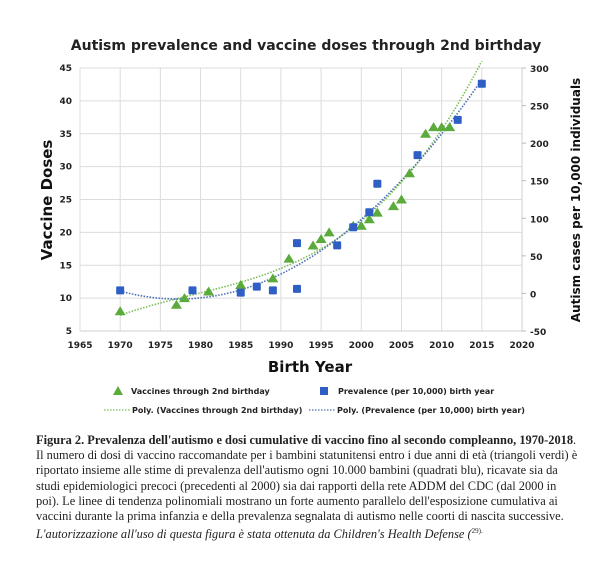 The height and width of the screenshot is (563, 609). I want to click on y-tick-label: 35, so click(65, 135).